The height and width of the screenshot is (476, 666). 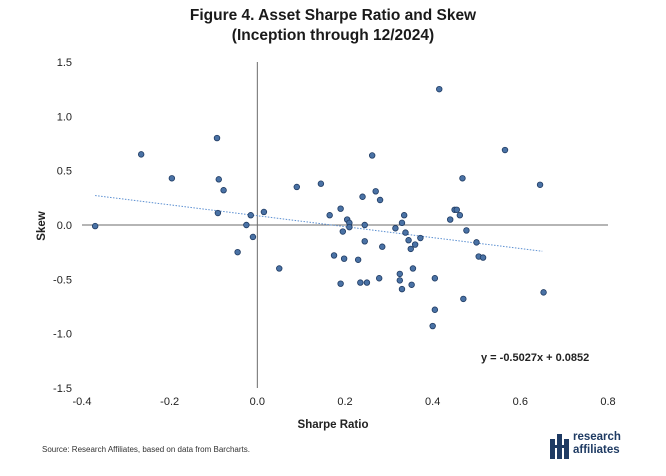 I want to click on logo-wordmark: research affiliates, so click(x=597, y=444).